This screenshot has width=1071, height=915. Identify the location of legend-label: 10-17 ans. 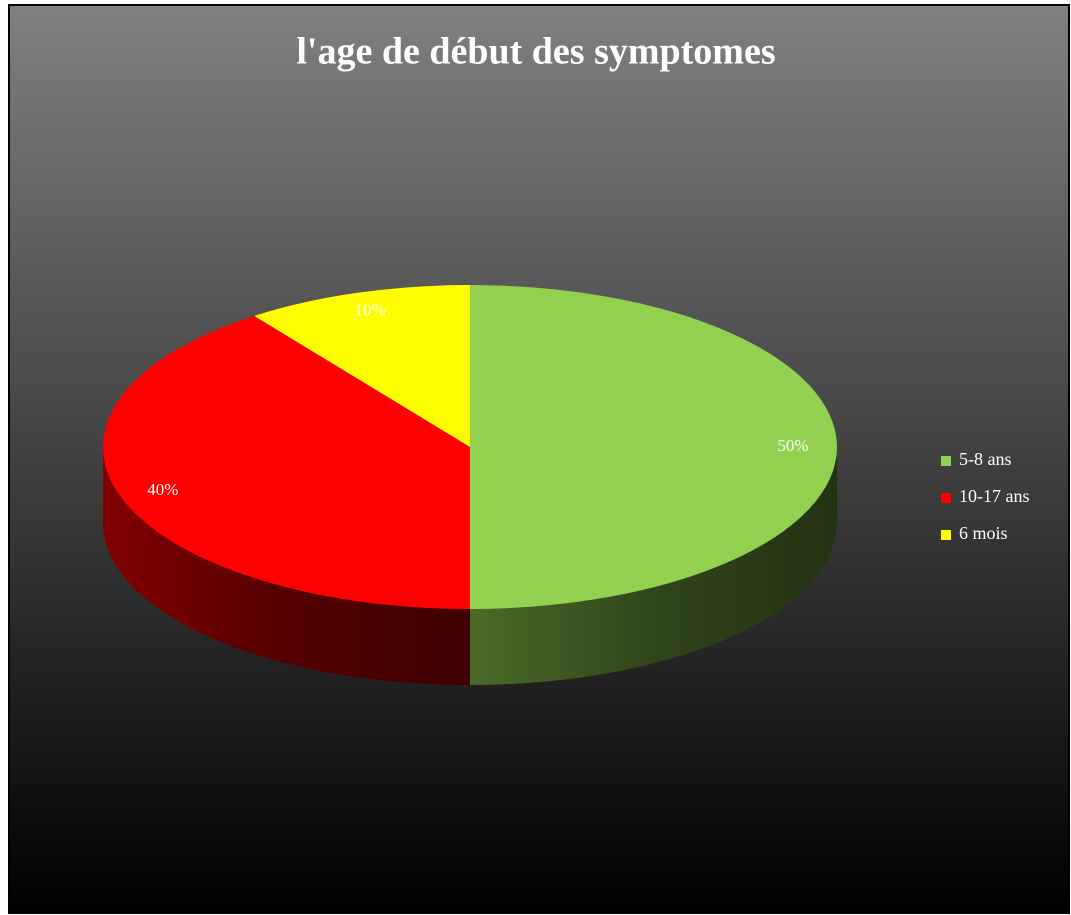
(994, 496).